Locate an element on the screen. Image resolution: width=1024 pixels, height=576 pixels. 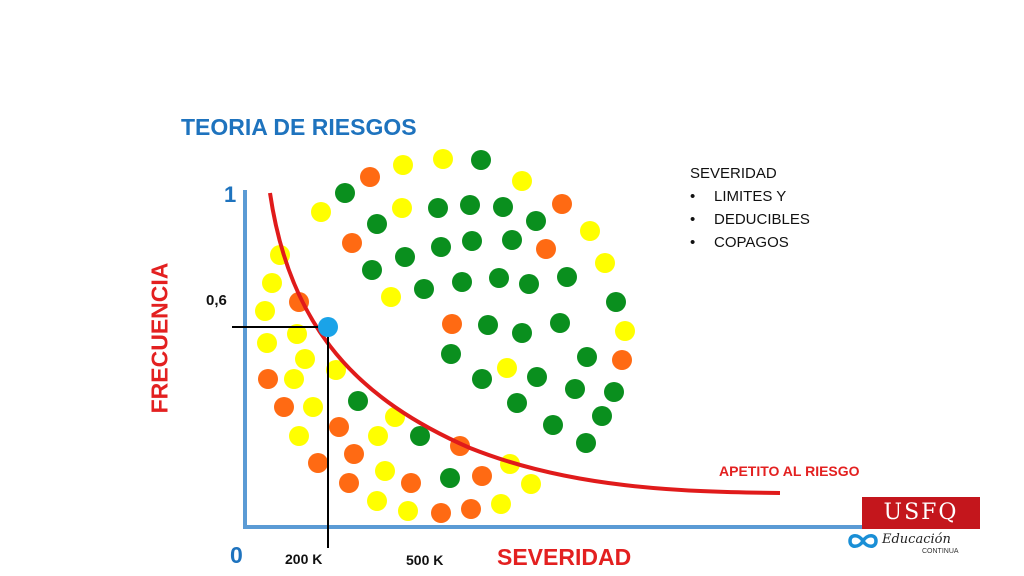
note-bullet-limits: LIMITES Y is located at coordinates (750, 196).